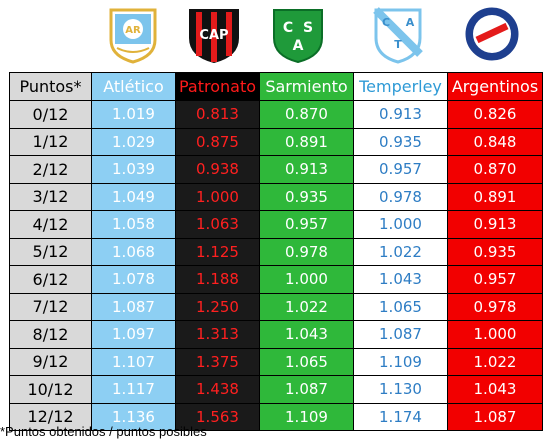 The height and width of the screenshot is (443, 545). What do you see at coordinates (492, 34) in the screenshot?
I see `argentinos-juniors-crest-icon` at bounding box center [492, 34].